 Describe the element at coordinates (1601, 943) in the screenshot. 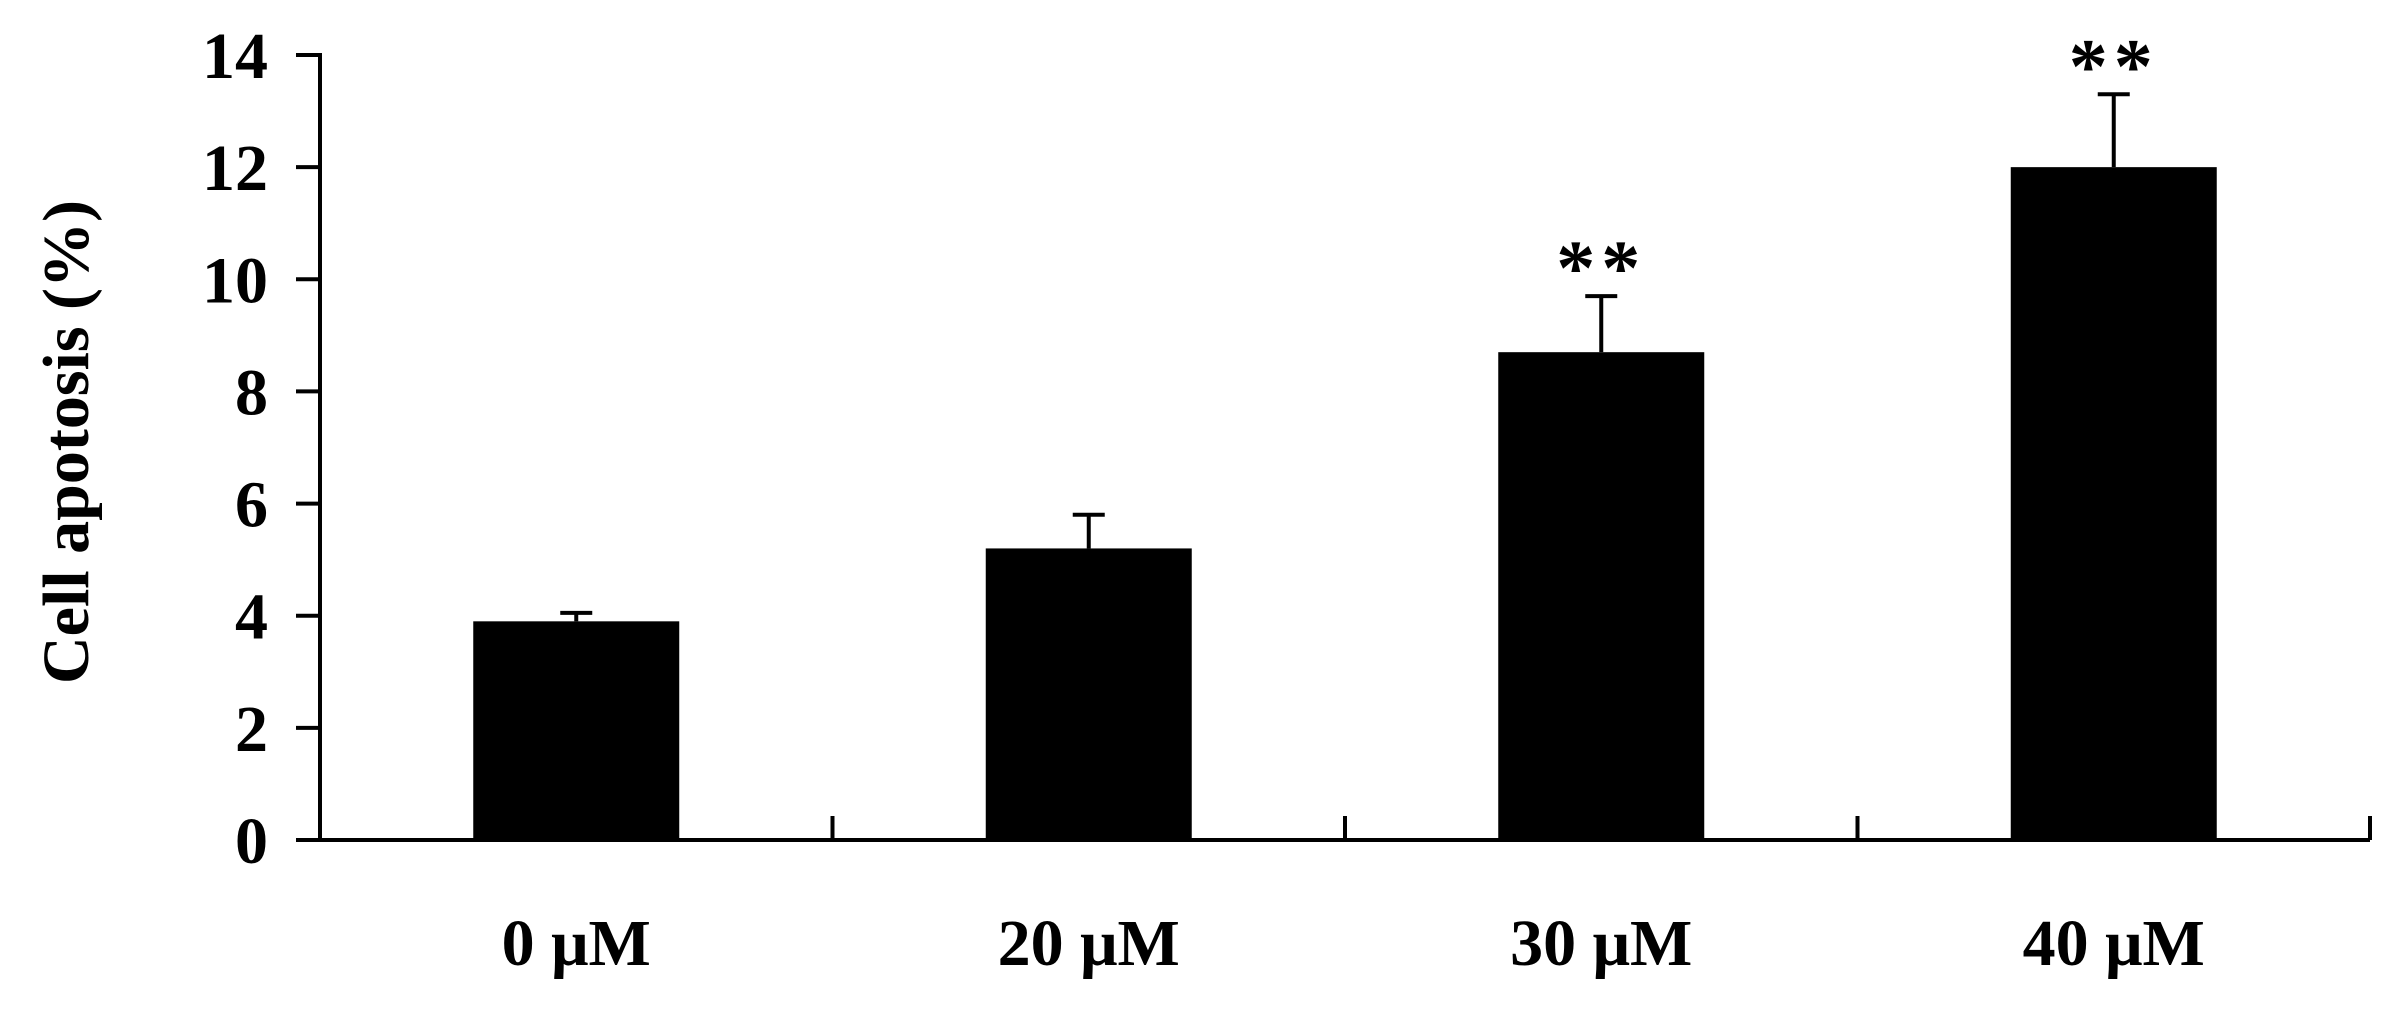

I see `category-label-2: 30 μM` at that location.